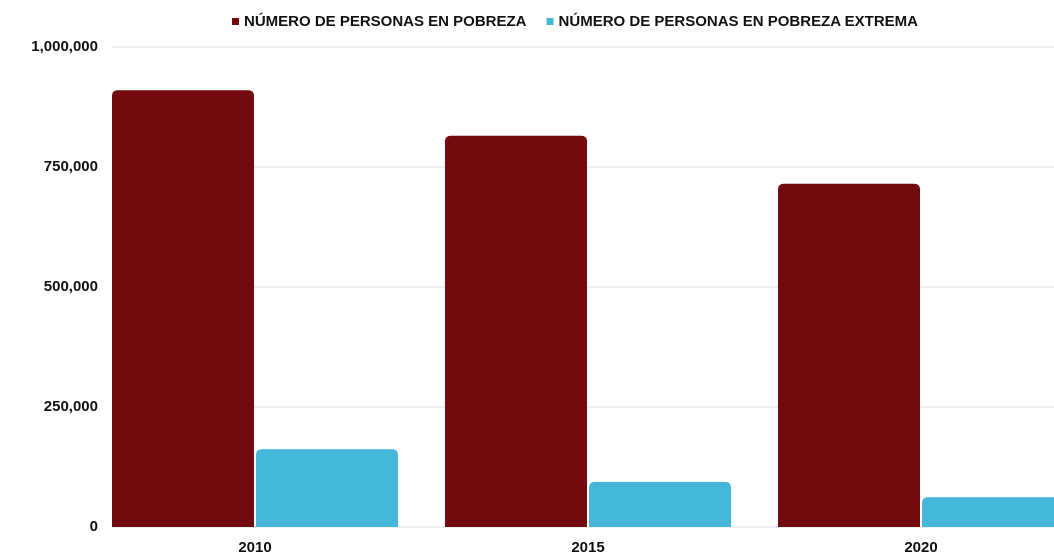  I want to click on y-tick-label: 750,000, so click(71, 166).